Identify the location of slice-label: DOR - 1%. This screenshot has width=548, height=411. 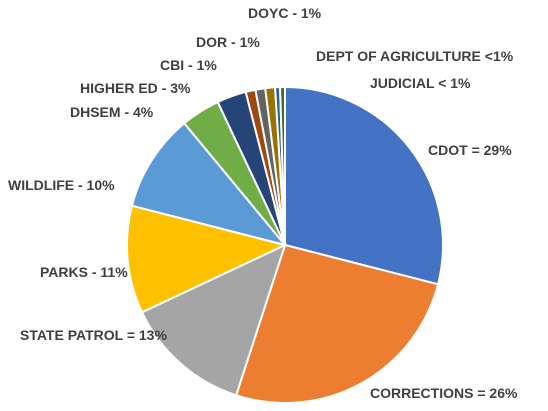
(228, 42).